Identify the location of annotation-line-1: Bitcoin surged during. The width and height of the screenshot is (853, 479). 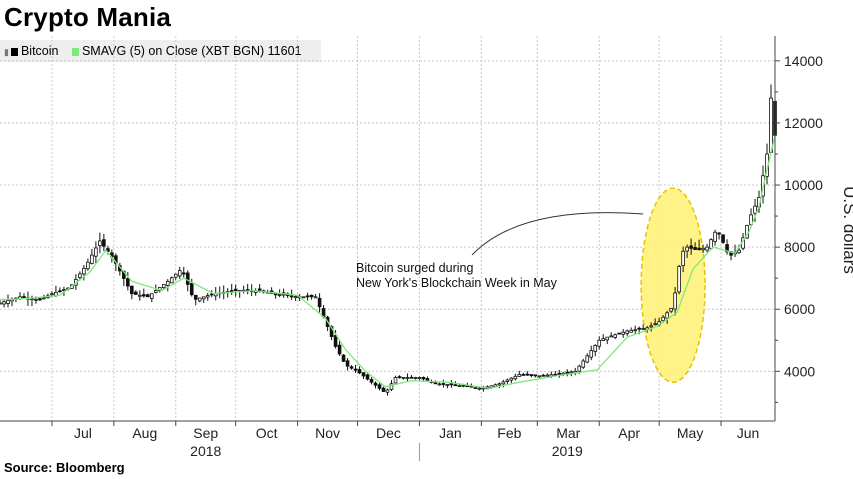
(414, 268).